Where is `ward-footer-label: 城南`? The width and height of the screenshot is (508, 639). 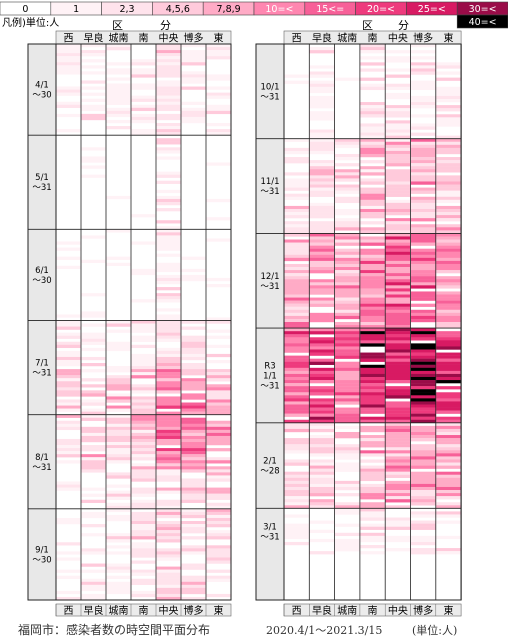 ward-footer-label: 城南 is located at coordinates (347, 610).